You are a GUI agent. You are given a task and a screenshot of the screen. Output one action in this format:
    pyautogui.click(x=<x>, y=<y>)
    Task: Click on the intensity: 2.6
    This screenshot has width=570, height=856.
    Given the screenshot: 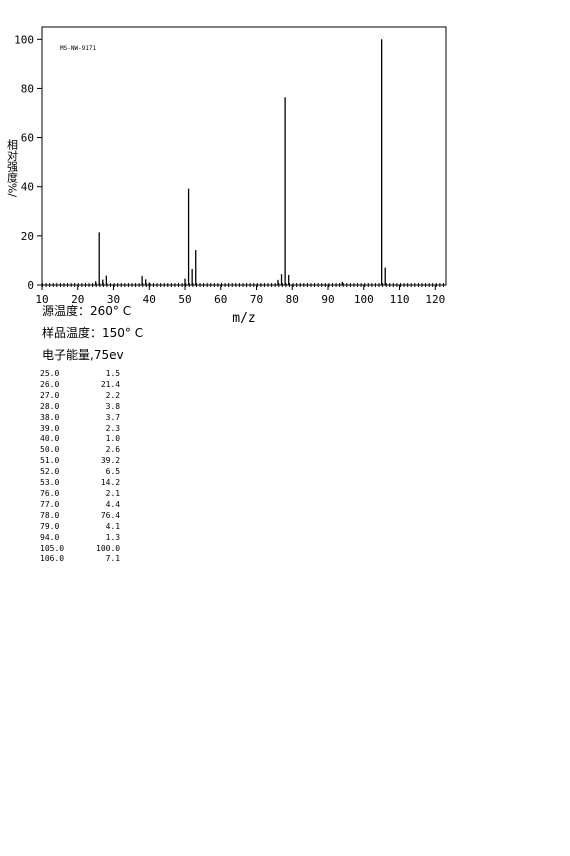 What is the action you would take?
    pyautogui.click(x=113, y=450)
    